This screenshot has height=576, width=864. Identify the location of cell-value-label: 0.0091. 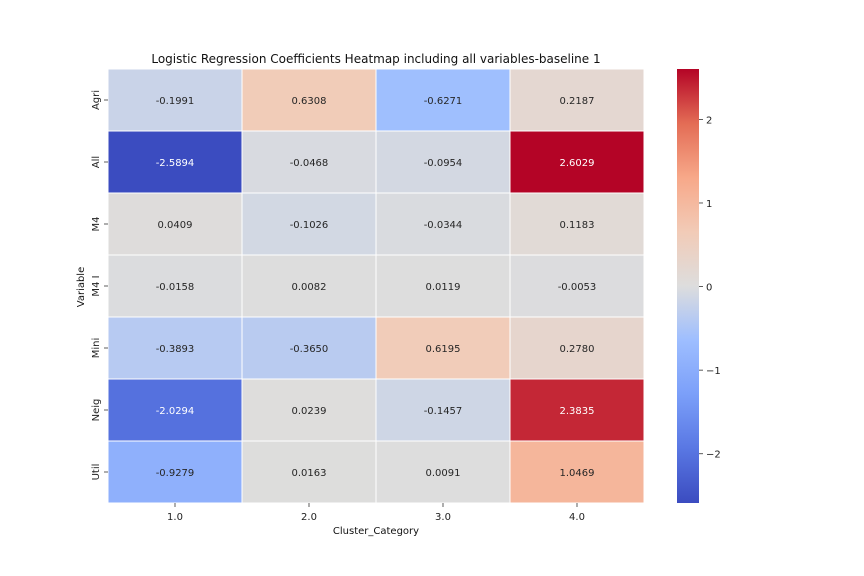
(443, 473).